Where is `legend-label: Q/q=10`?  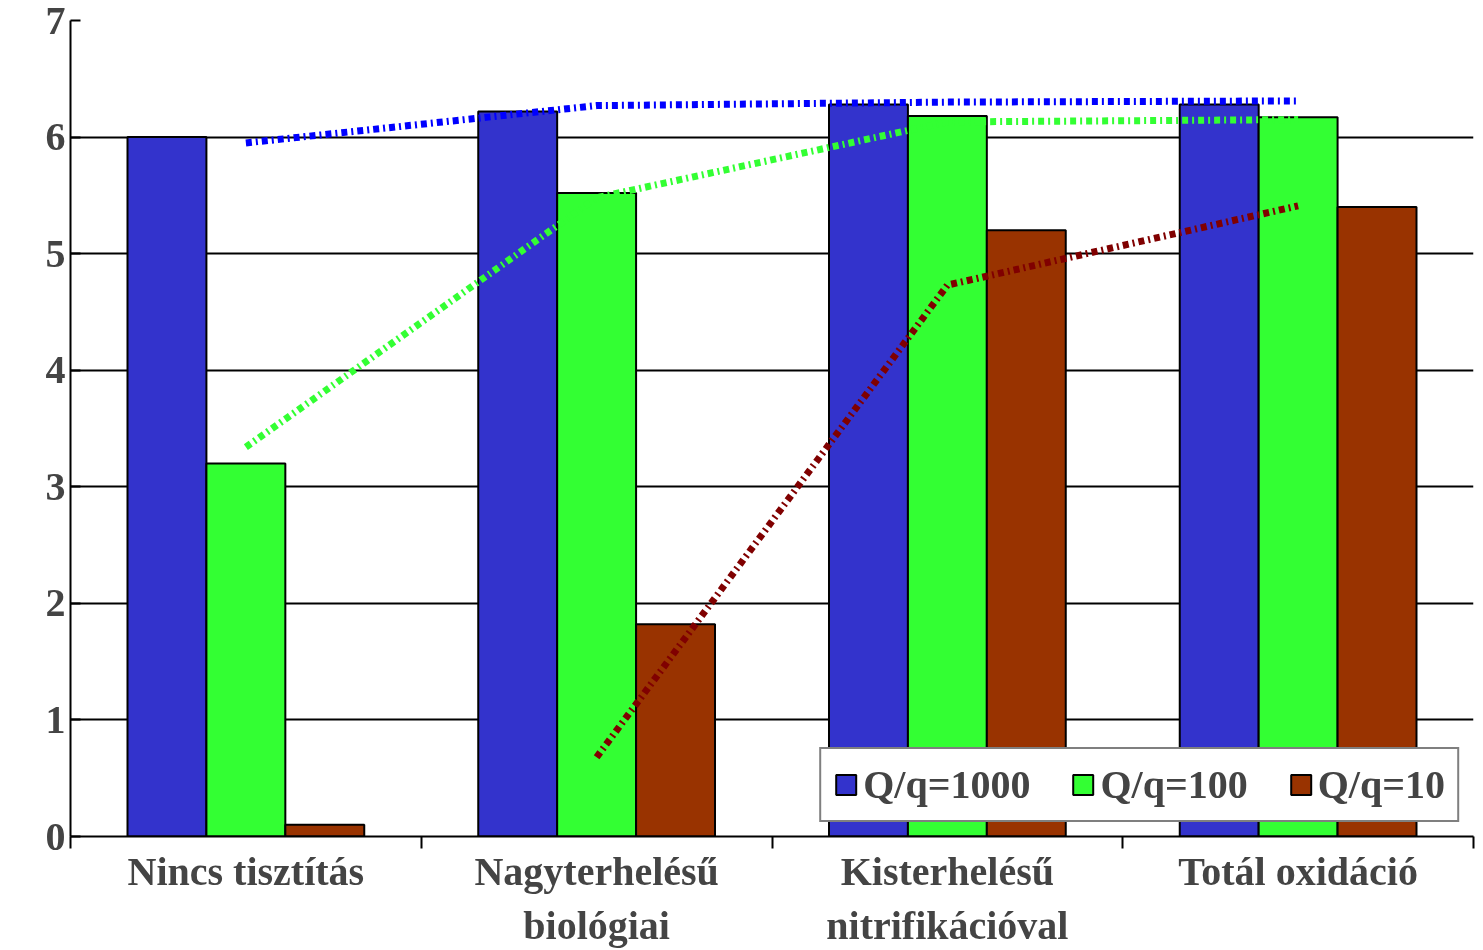 legend-label: Q/q=10 is located at coordinates (1381, 784).